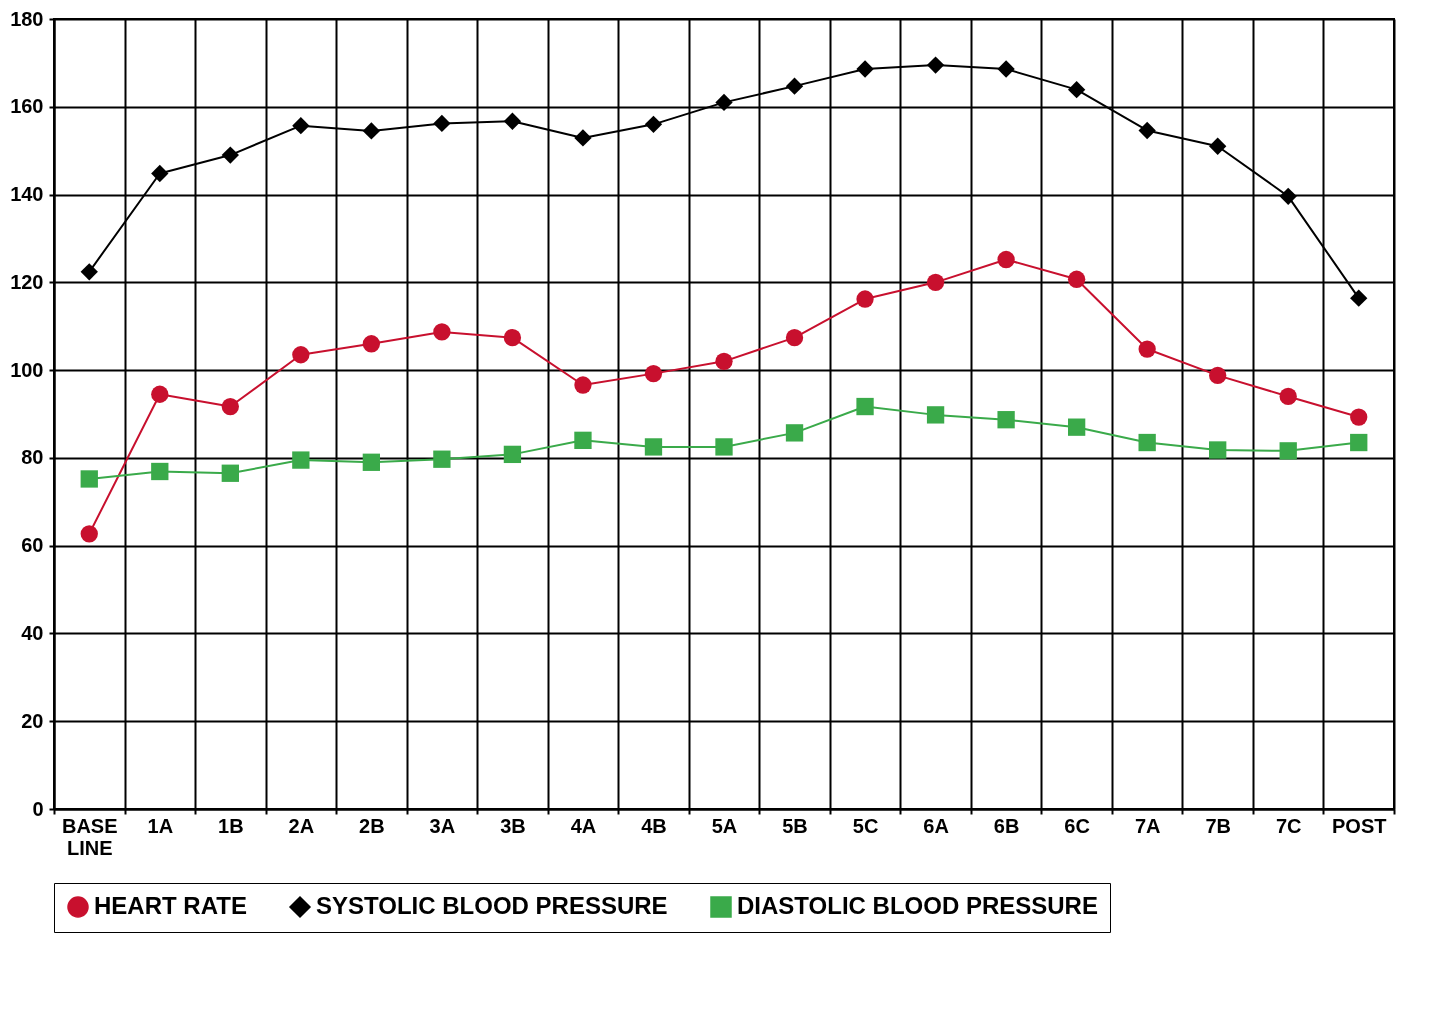 The image size is (1456, 1015). What do you see at coordinates (27, 281) in the screenshot?
I see `y-tick-label: 120` at bounding box center [27, 281].